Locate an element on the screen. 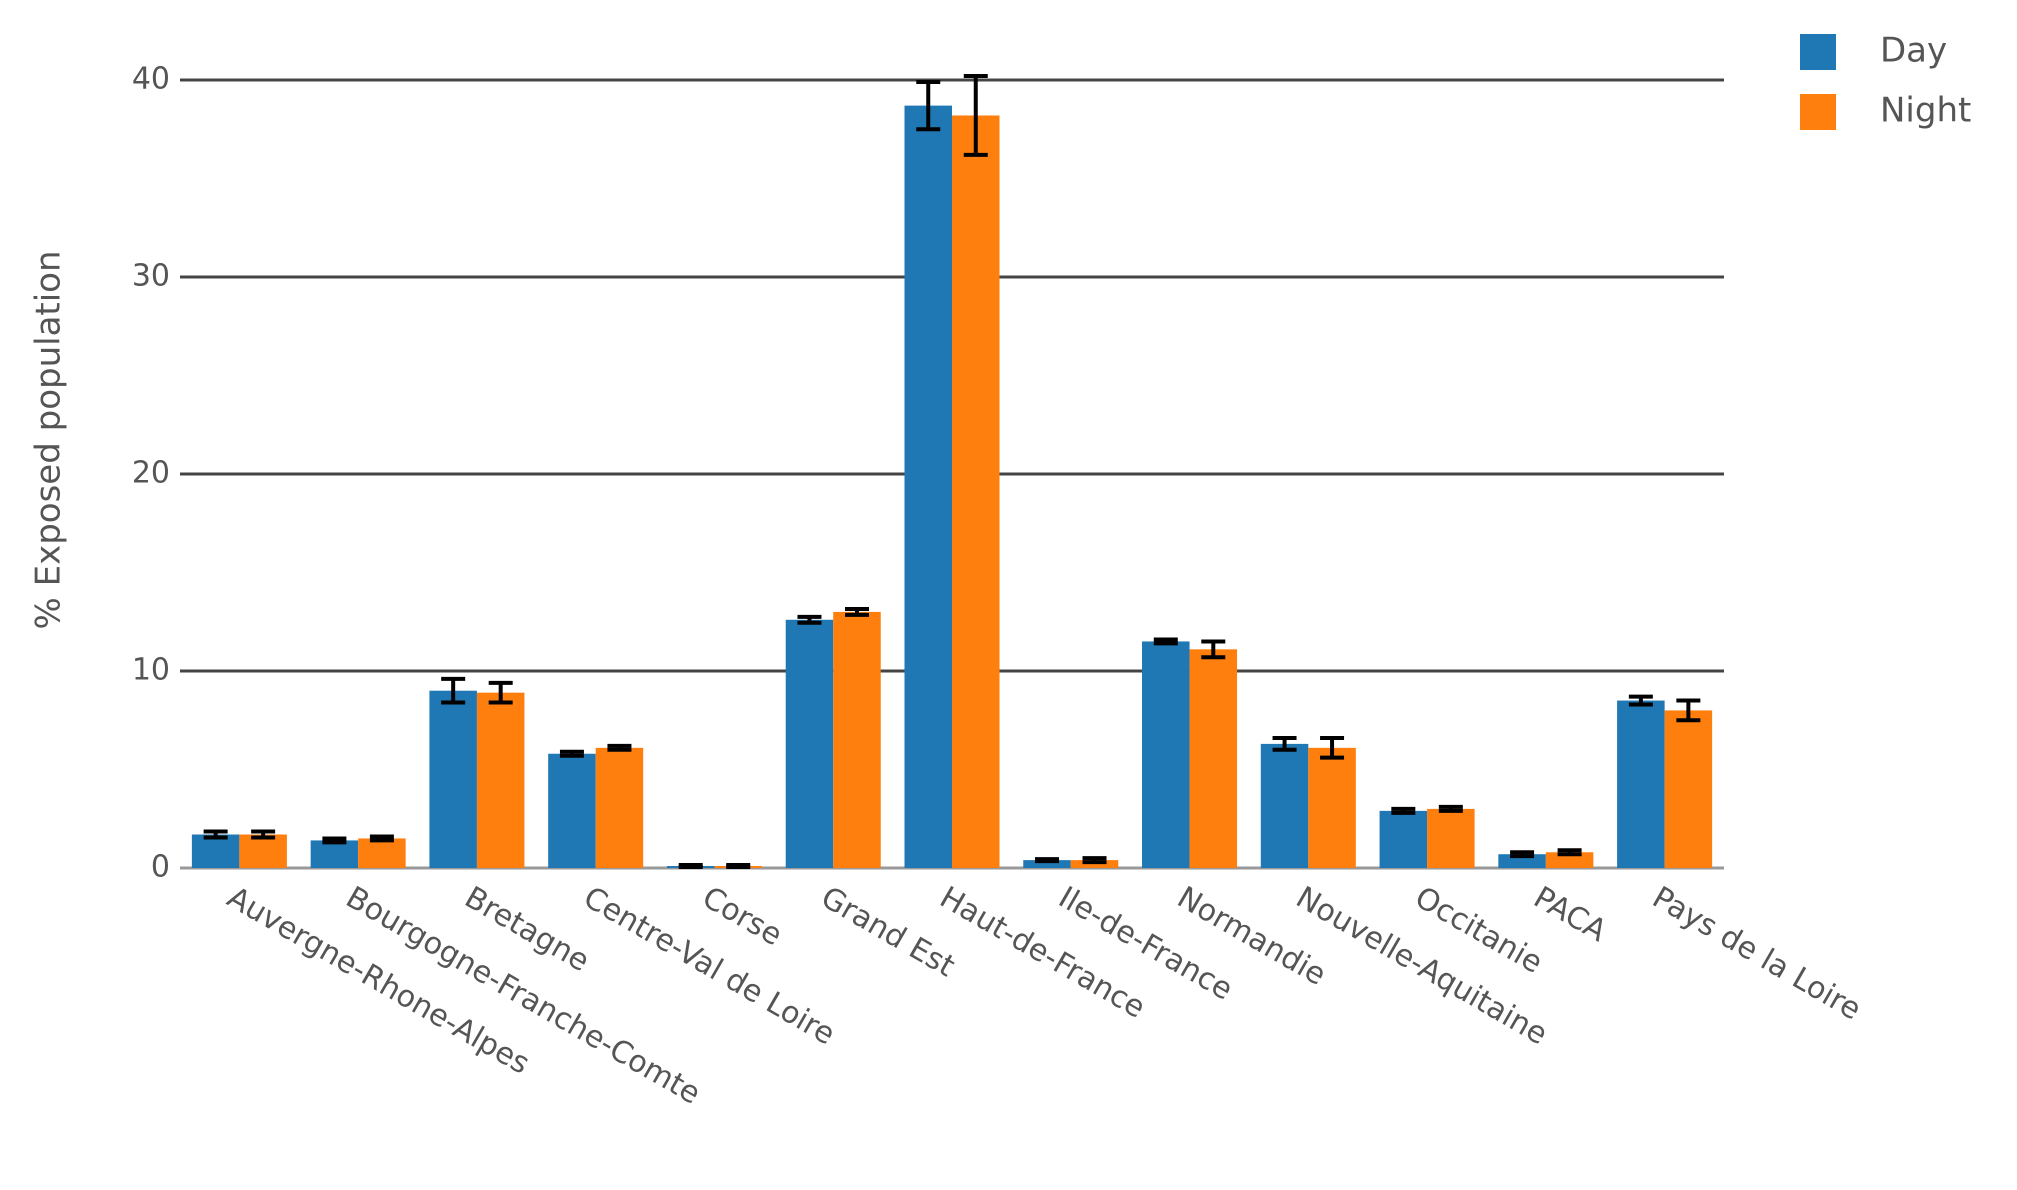 Image resolution: width=2017 pixels, height=1190 pixels. y-axis-title: % Exposed population is located at coordinates (49, 439).